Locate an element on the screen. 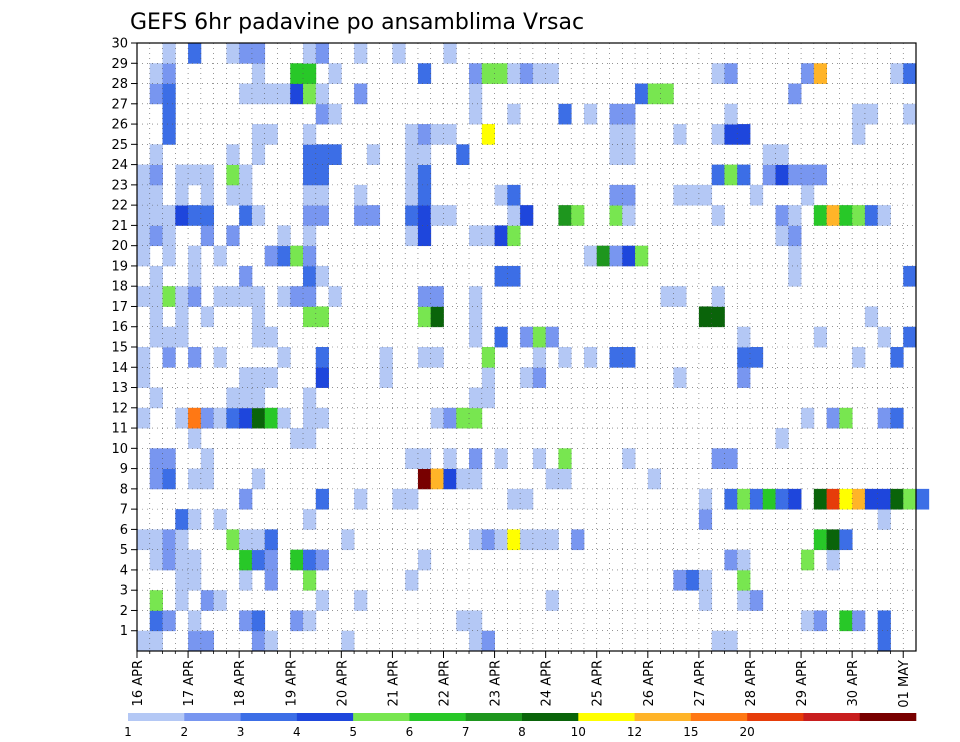  colorbar-segment is located at coordinates (212, 717).